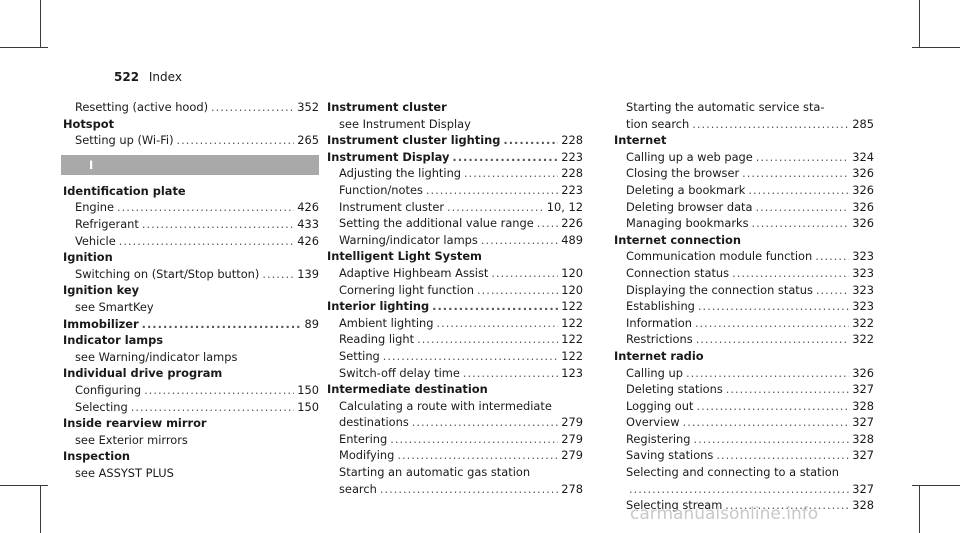 Image resolution: width=960 pixels, height=533 pixels. I want to click on index-subentry: Saving stations 327, so click(743, 455).